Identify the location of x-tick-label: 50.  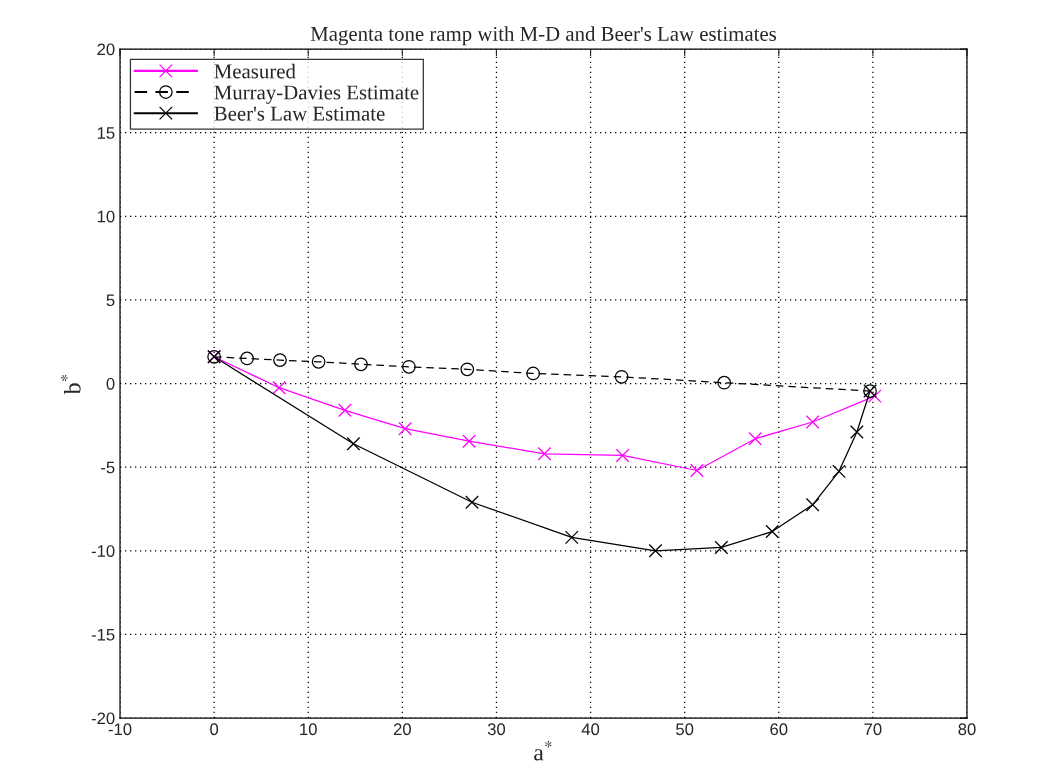
(685, 729).